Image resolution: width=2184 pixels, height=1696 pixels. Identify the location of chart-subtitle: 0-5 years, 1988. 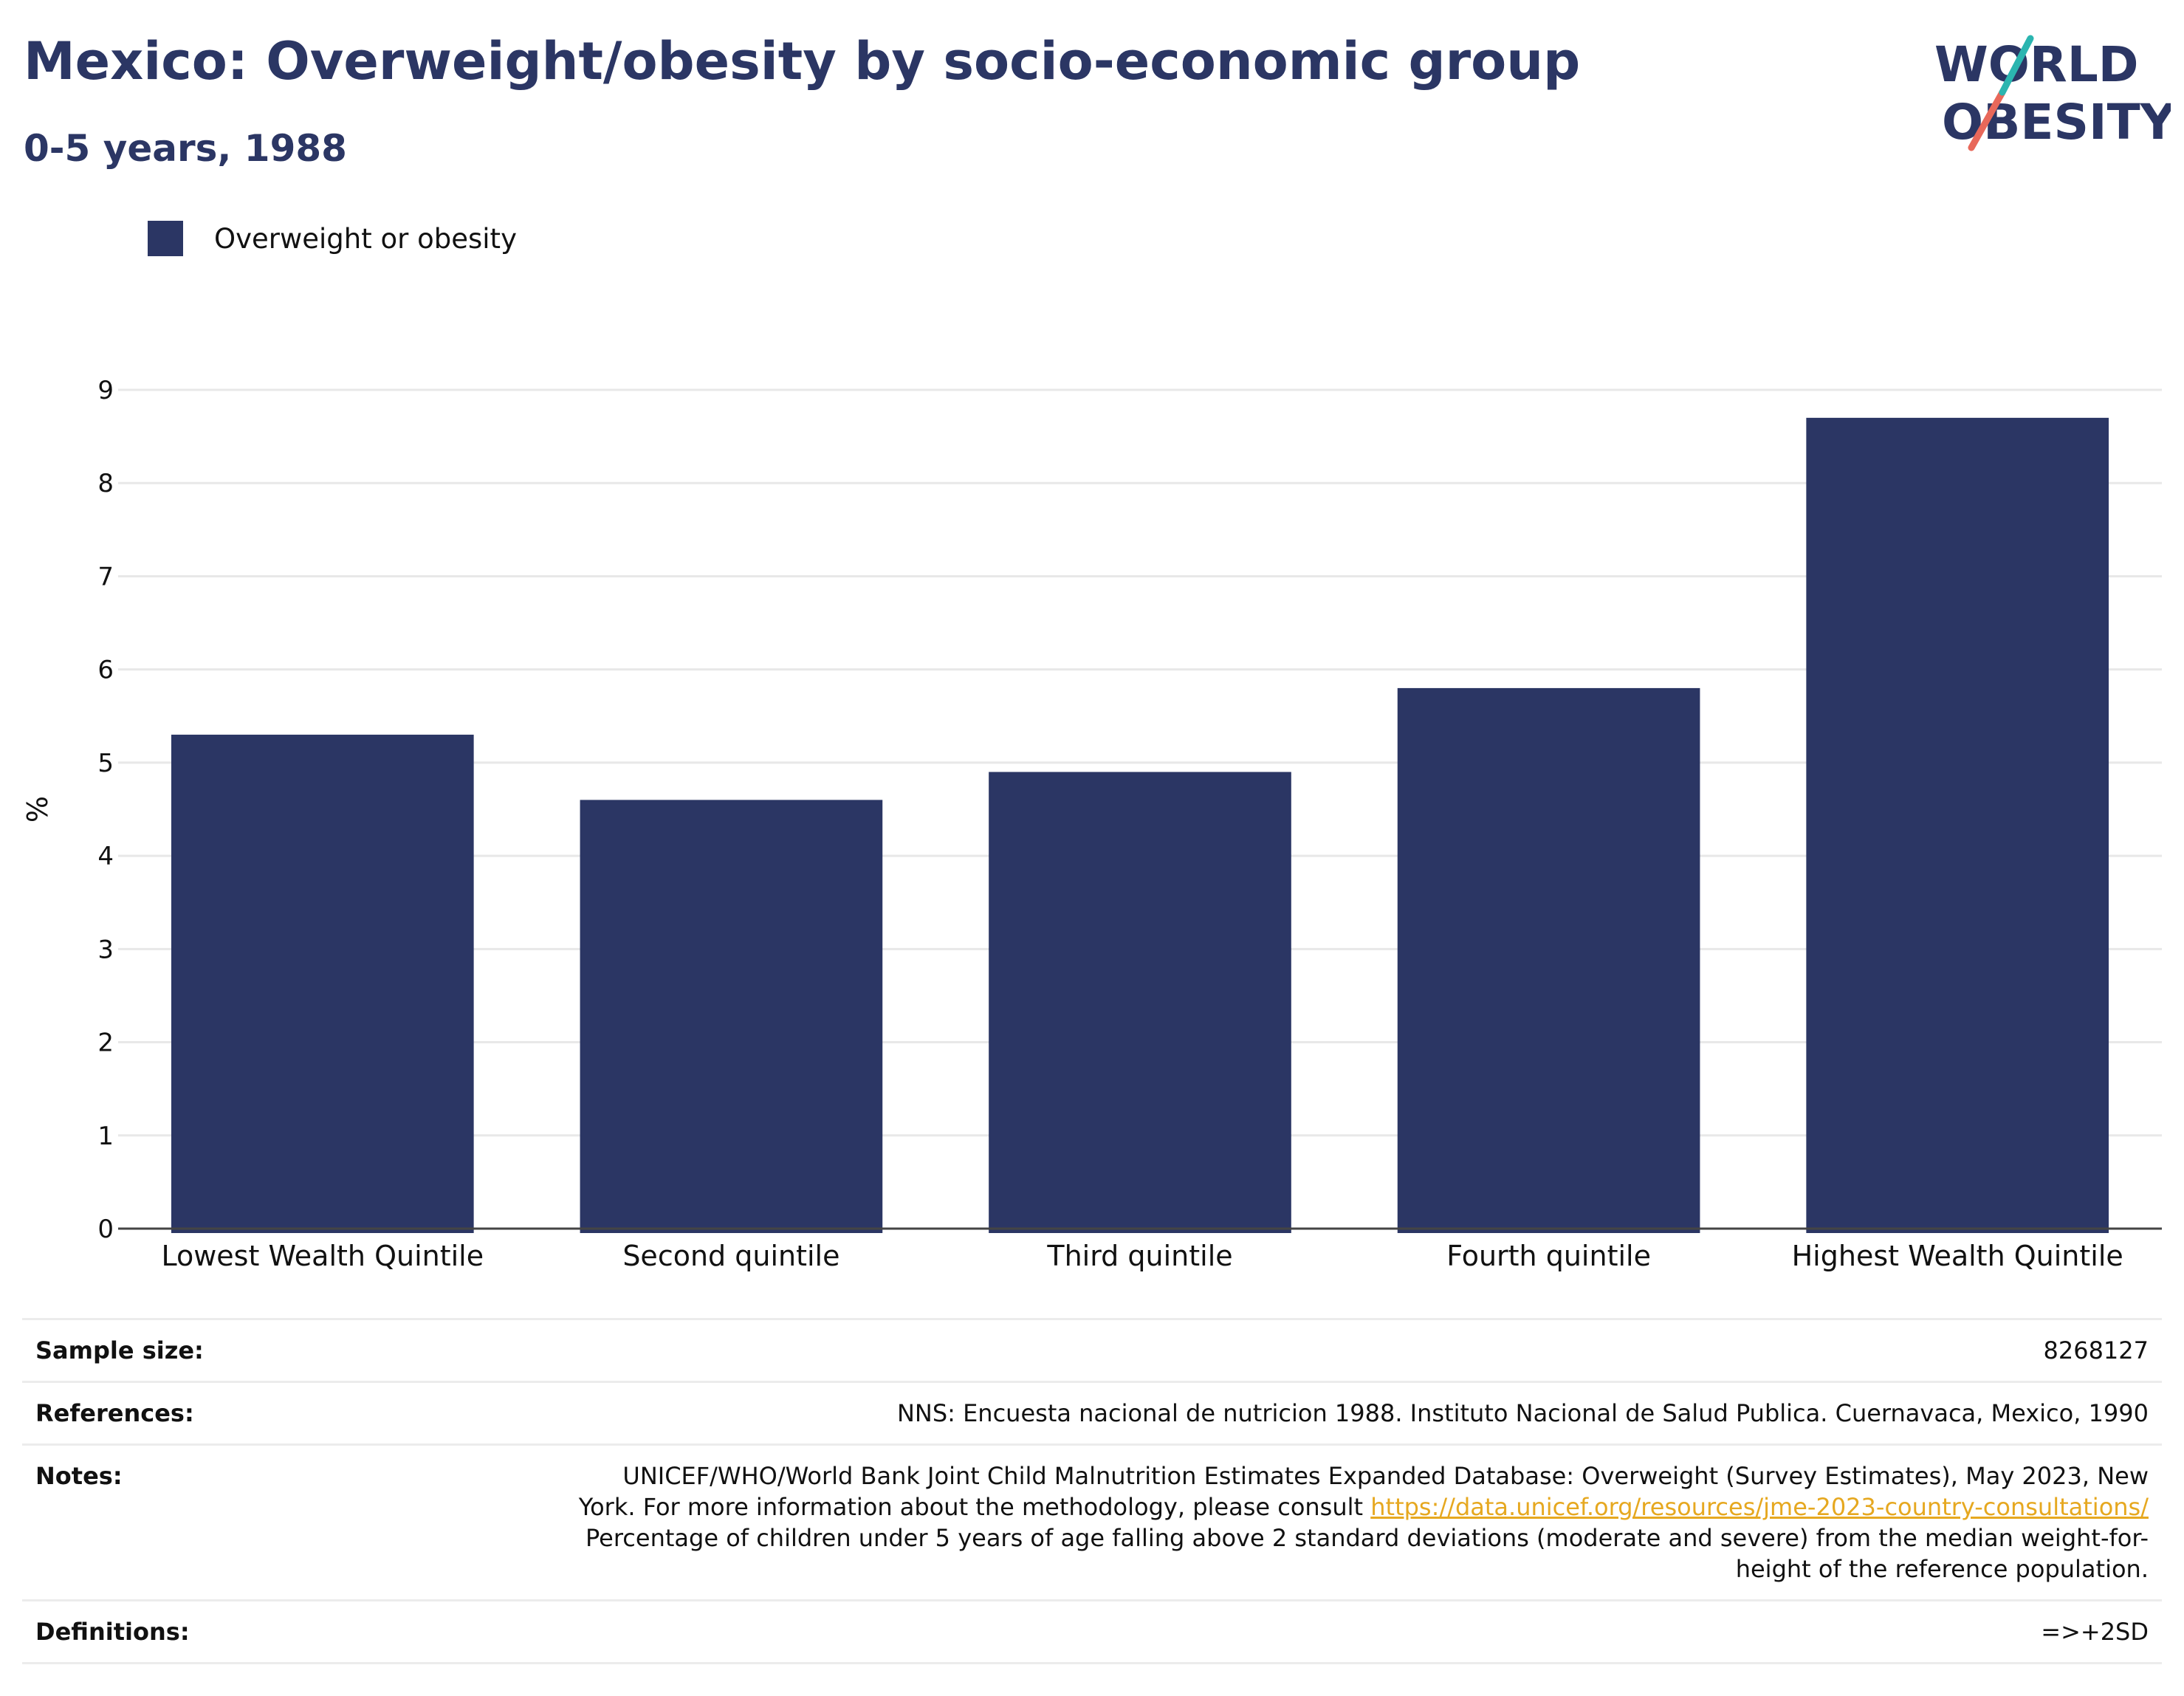
(186, 148).